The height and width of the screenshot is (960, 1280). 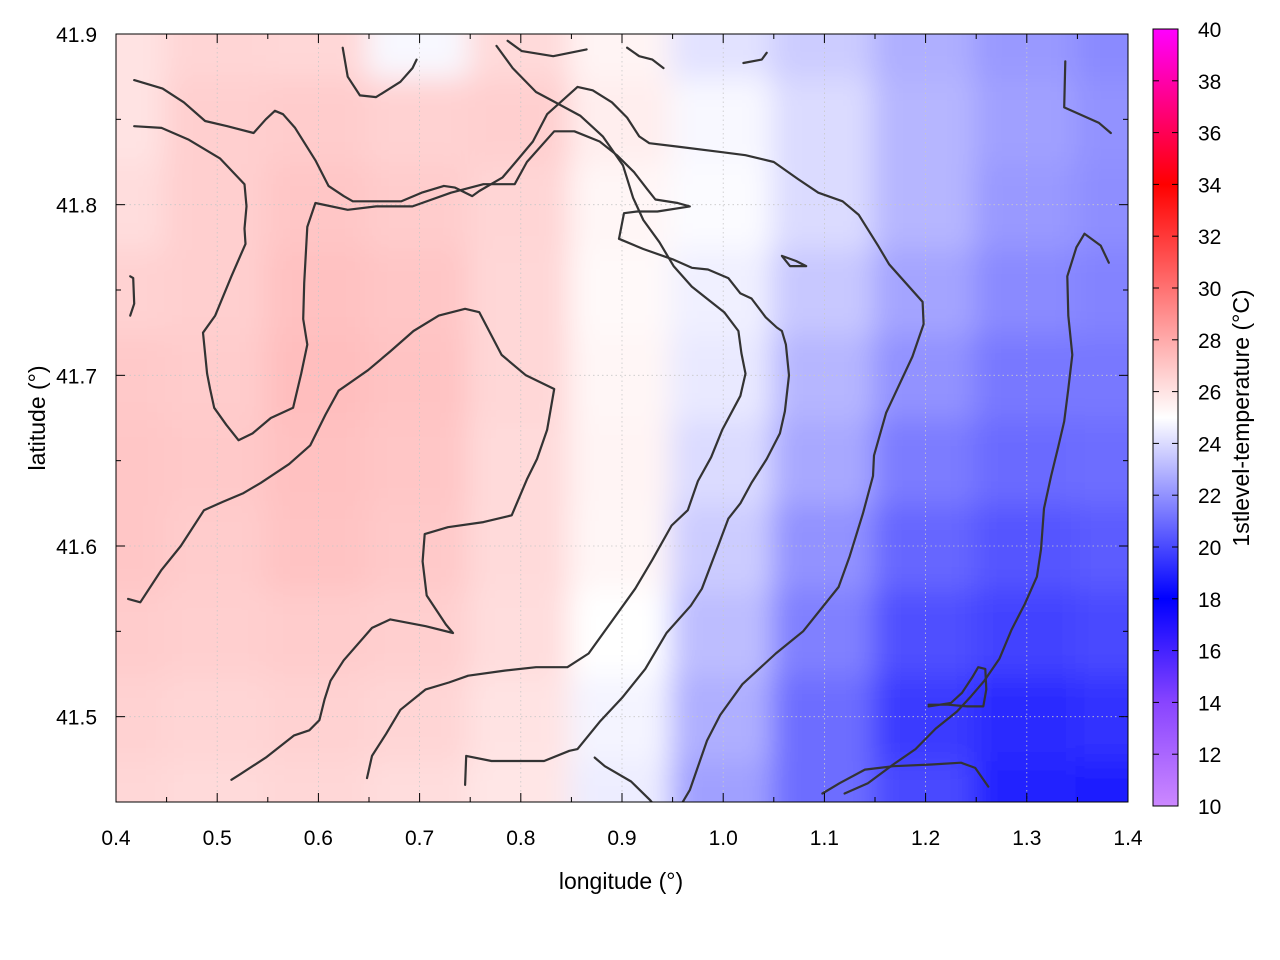 I want to click on y-axis-title: latitude (°), so click(x=37, y=417).